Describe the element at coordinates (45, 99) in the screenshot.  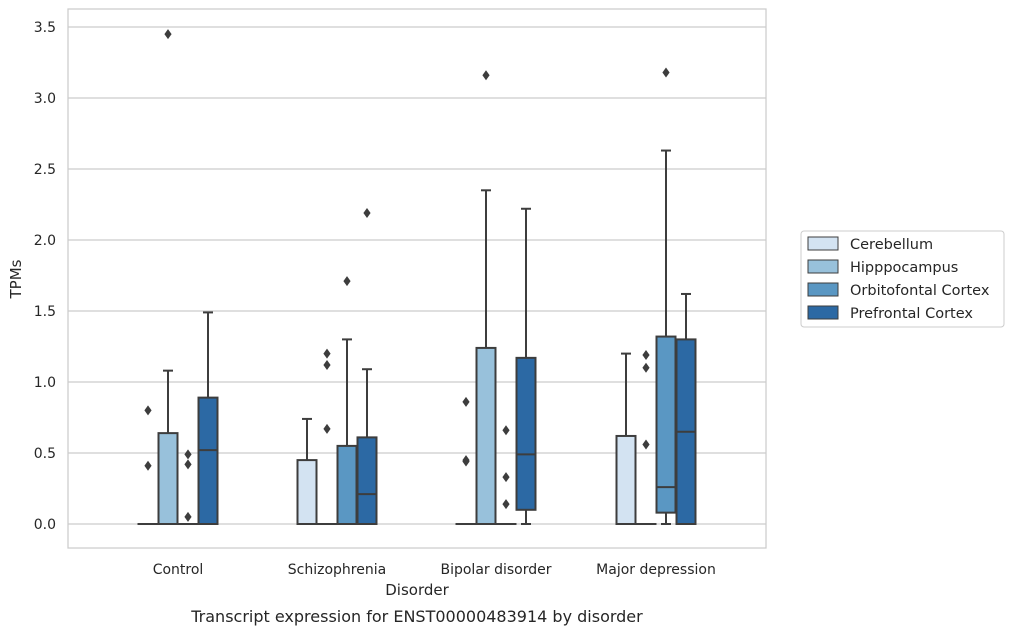
I see `y-tick-label: 3.0` at that location.